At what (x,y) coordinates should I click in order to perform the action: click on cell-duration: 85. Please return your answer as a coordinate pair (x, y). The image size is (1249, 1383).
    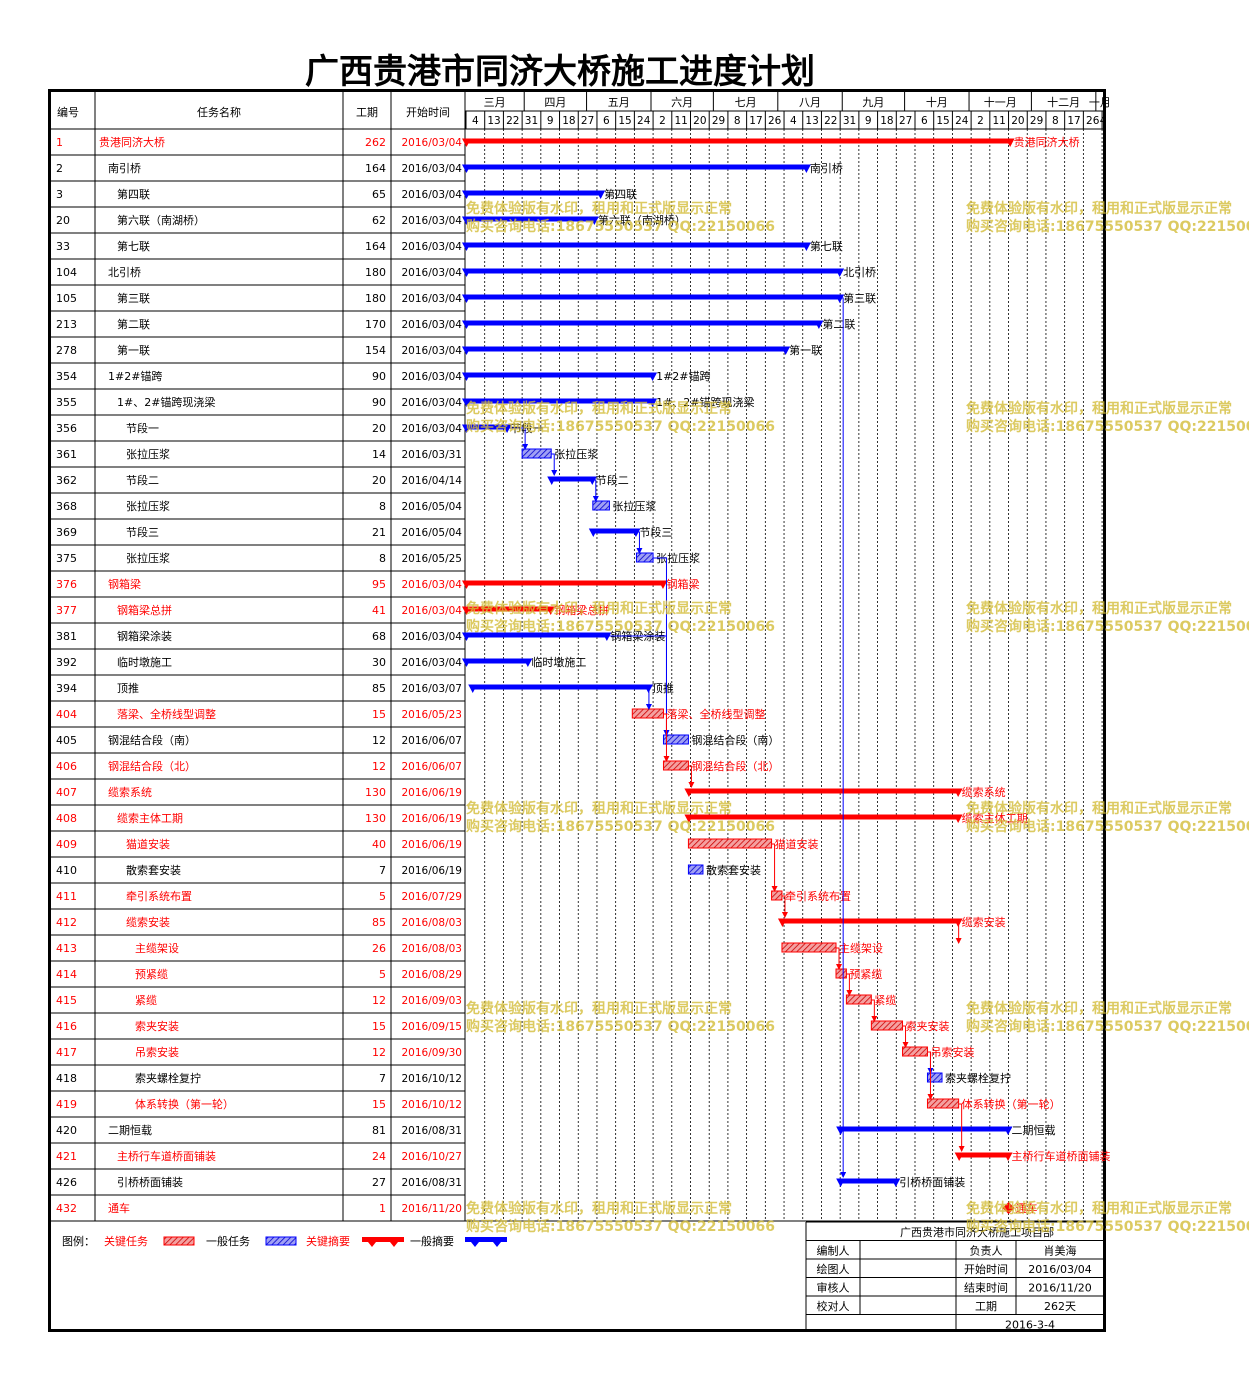
    Looking at the image, I should click on (379, 688).